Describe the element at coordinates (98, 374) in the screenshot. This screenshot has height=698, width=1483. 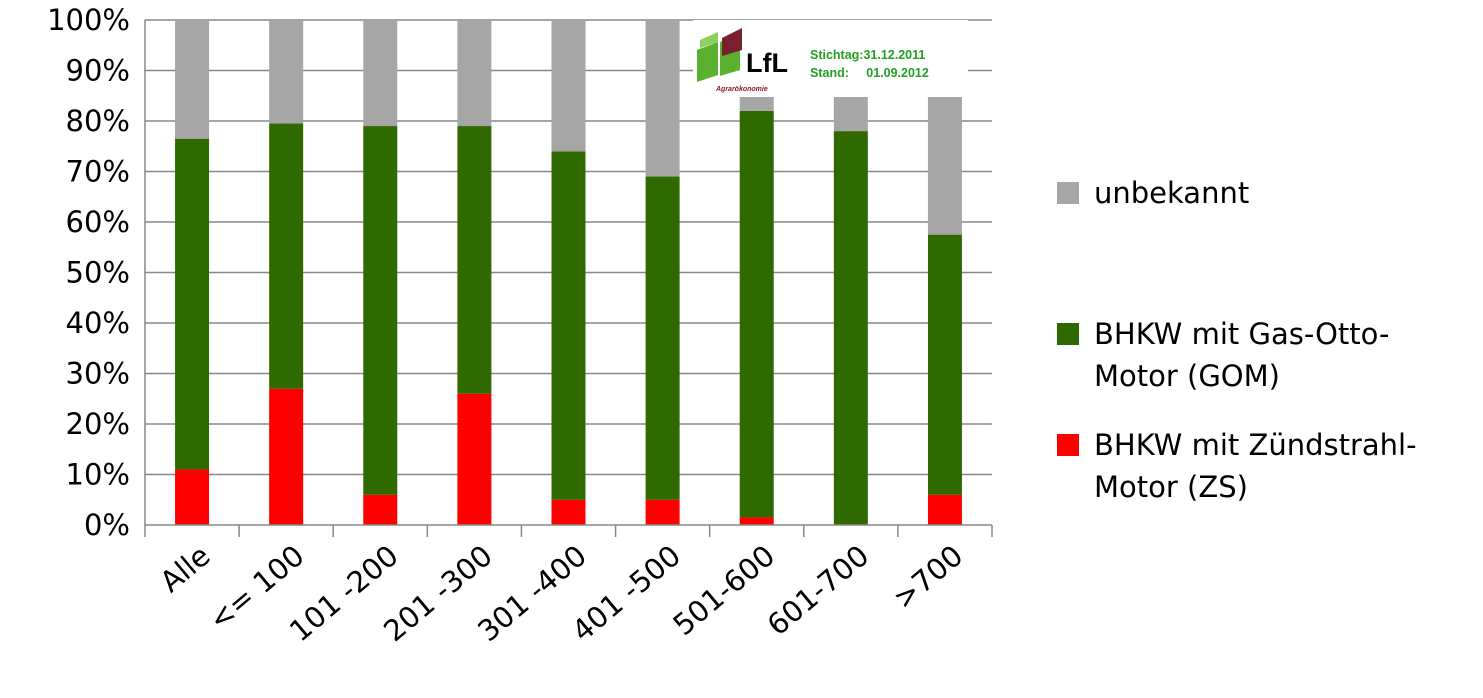
I see `y-tick-label: 30%` at that location.